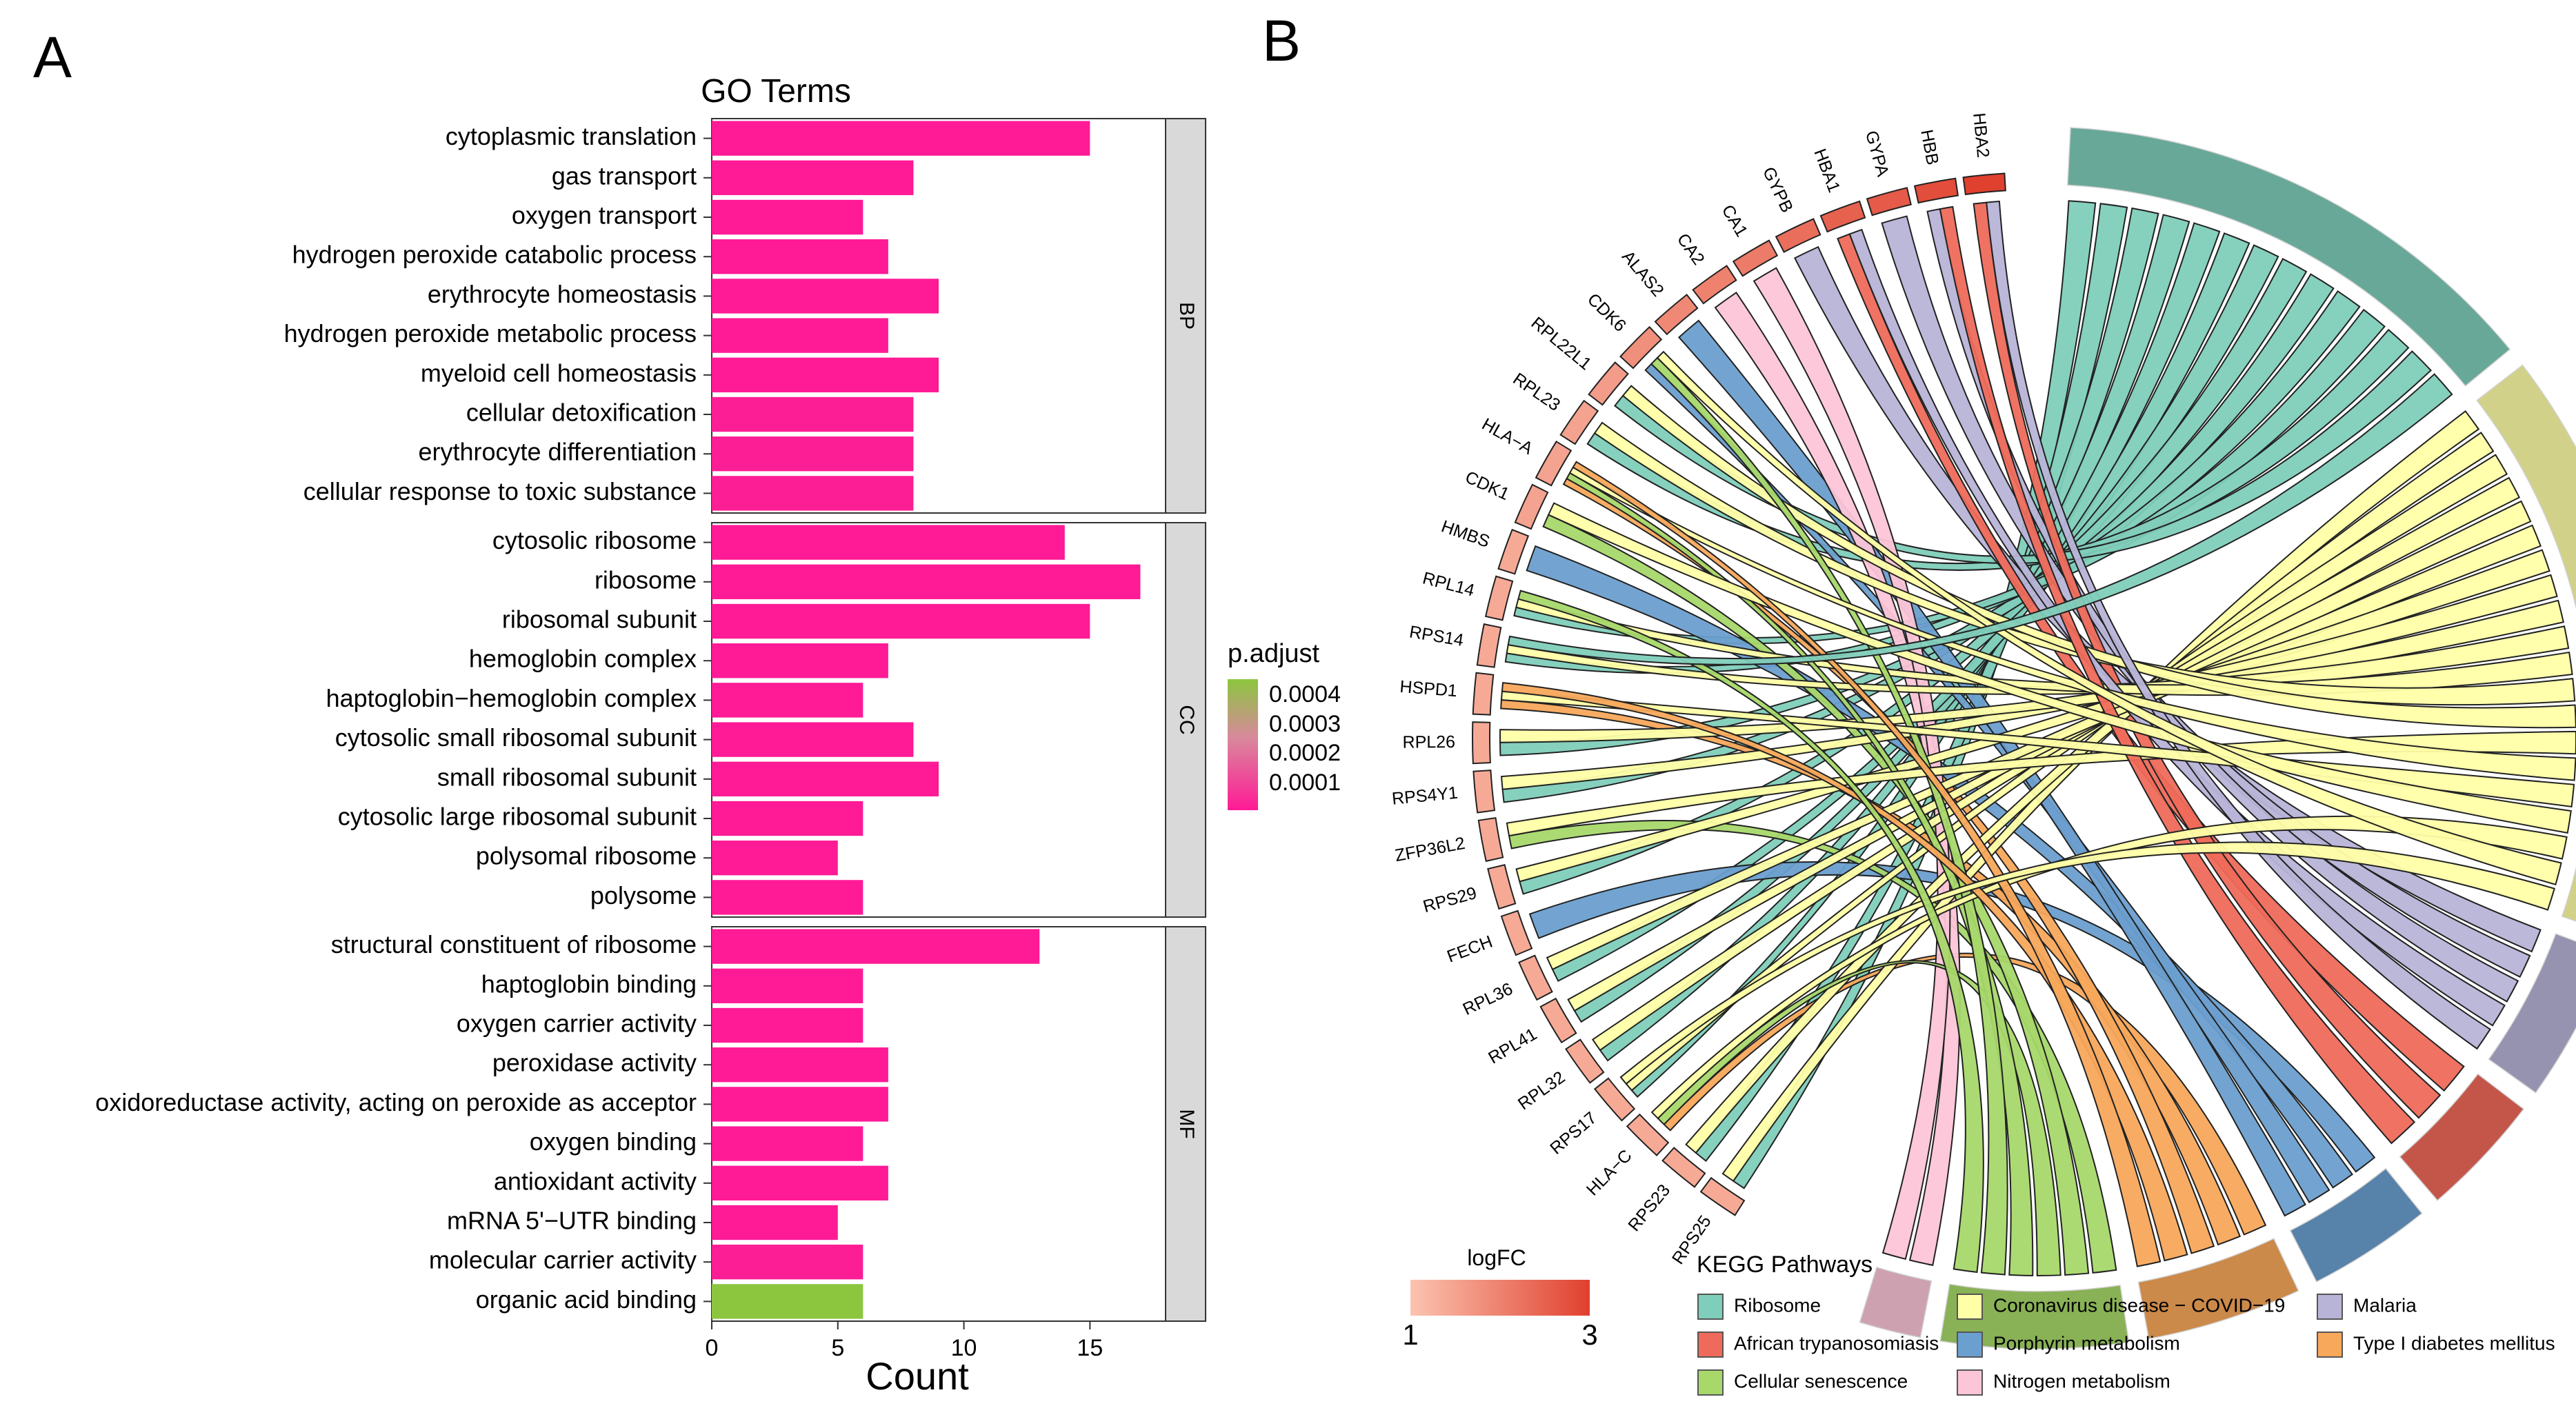 This screenshot has width=2576, height=1417. What do you see at coordinates (1428, 742) in the screenshot?
I see `gene-label: RPL26` at bounding box center [1428, 742].